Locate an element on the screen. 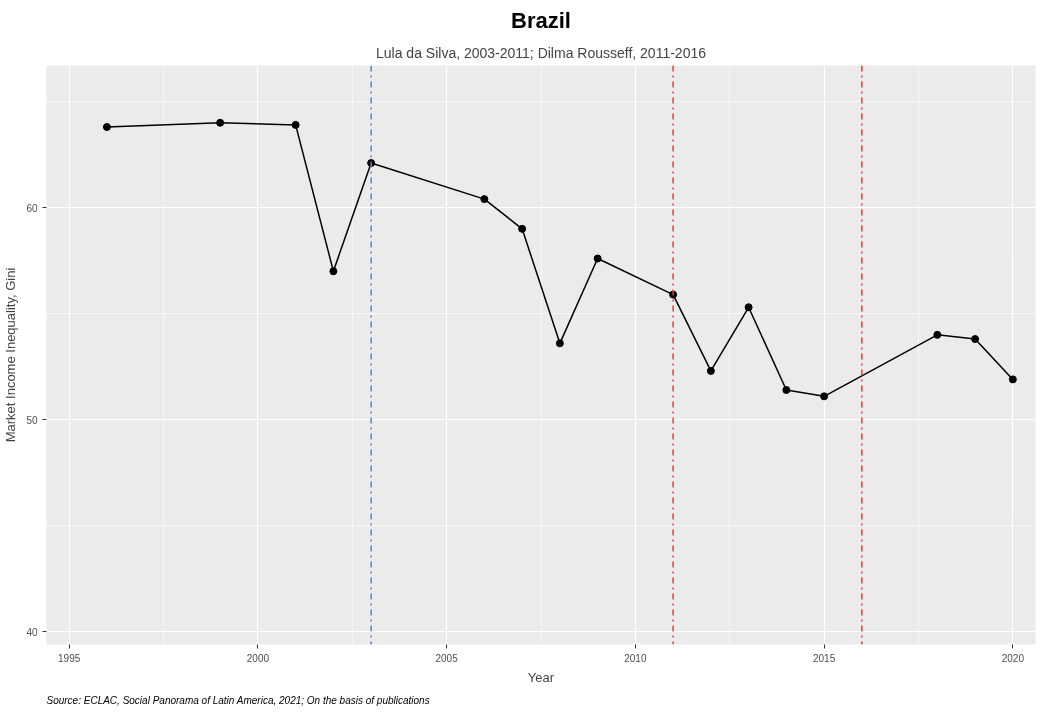 The height and width of the screenshot is (715, 1047). source-note: Source: ECLAC, Social Panorama of Latin America, 2021; On the basis of publications is located at coordinates (238, 700).